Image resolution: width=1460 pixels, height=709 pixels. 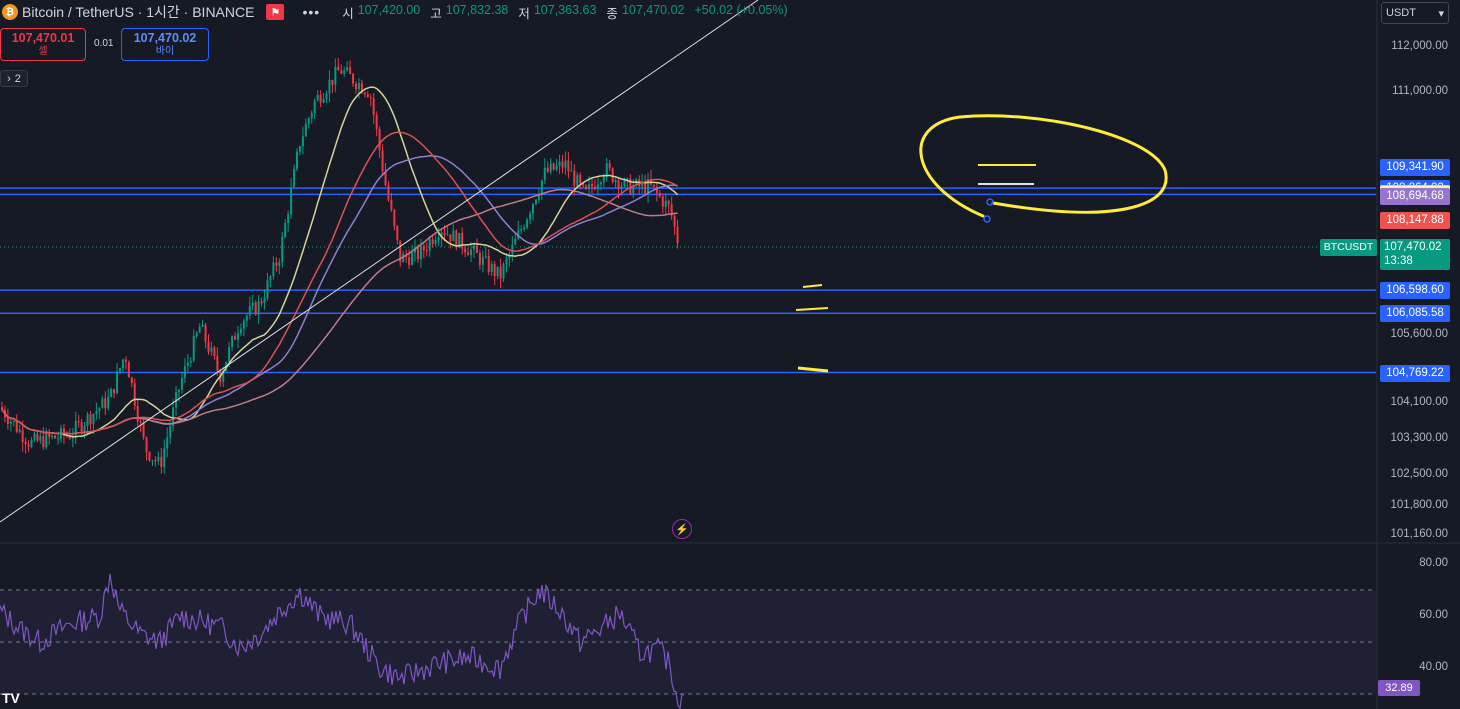 I want to click on currency-select: USDT ▾, so click(x=1415, y=13).